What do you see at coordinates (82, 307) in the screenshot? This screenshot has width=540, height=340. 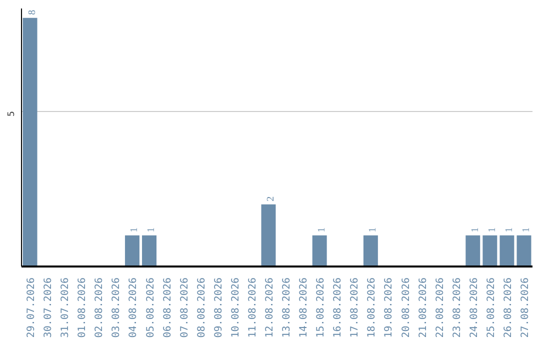 I see `x-tick-label: 01.08.2026` at bounding box center [82, 307].